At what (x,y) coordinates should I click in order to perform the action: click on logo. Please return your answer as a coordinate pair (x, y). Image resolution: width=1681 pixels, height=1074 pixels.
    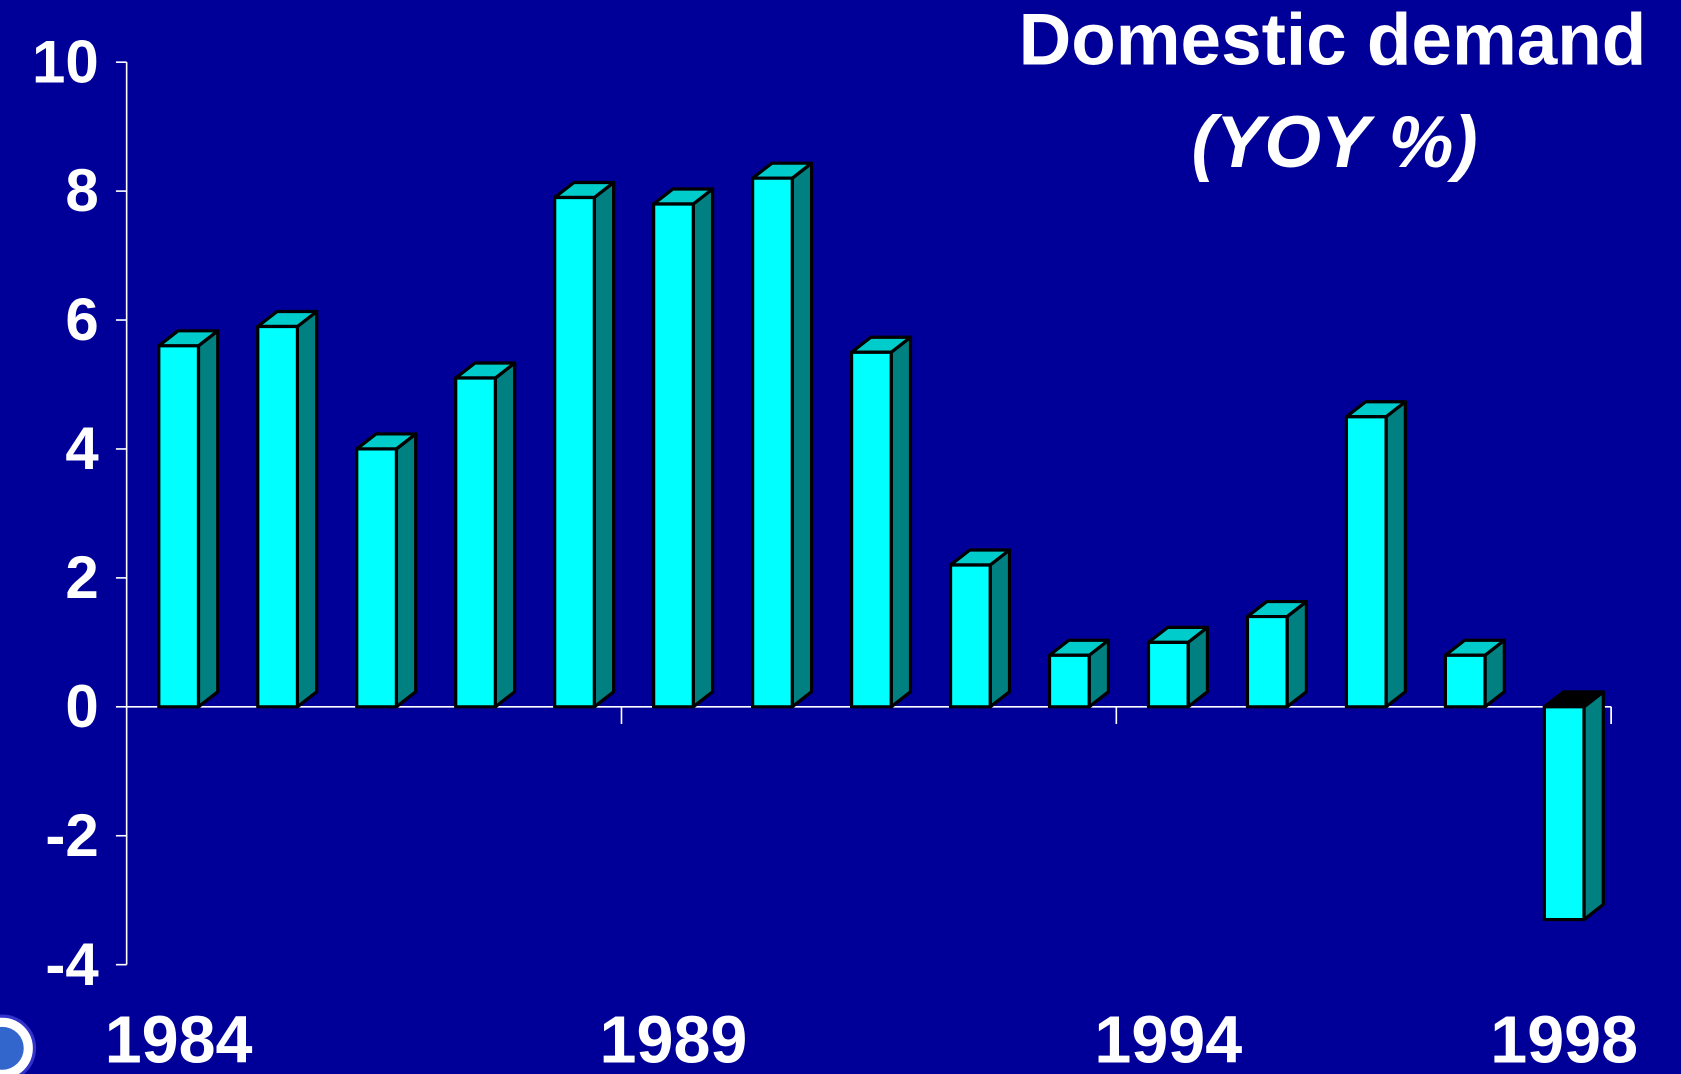
    Looking at the image, I should click on (18, 1044).